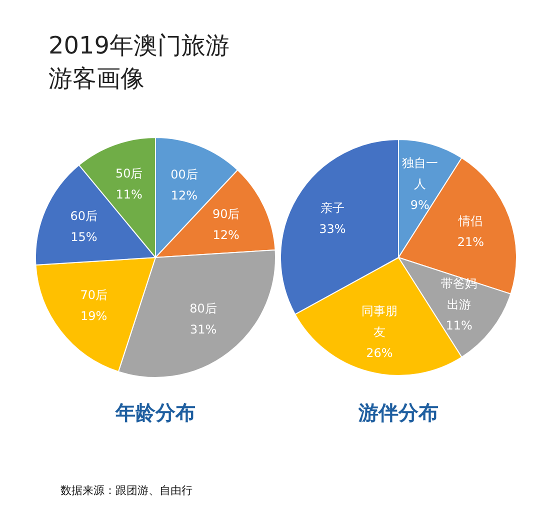 The width and height of the screenshot is (540, 529). I want to click on text: 年龄分布, so click(155, 412).